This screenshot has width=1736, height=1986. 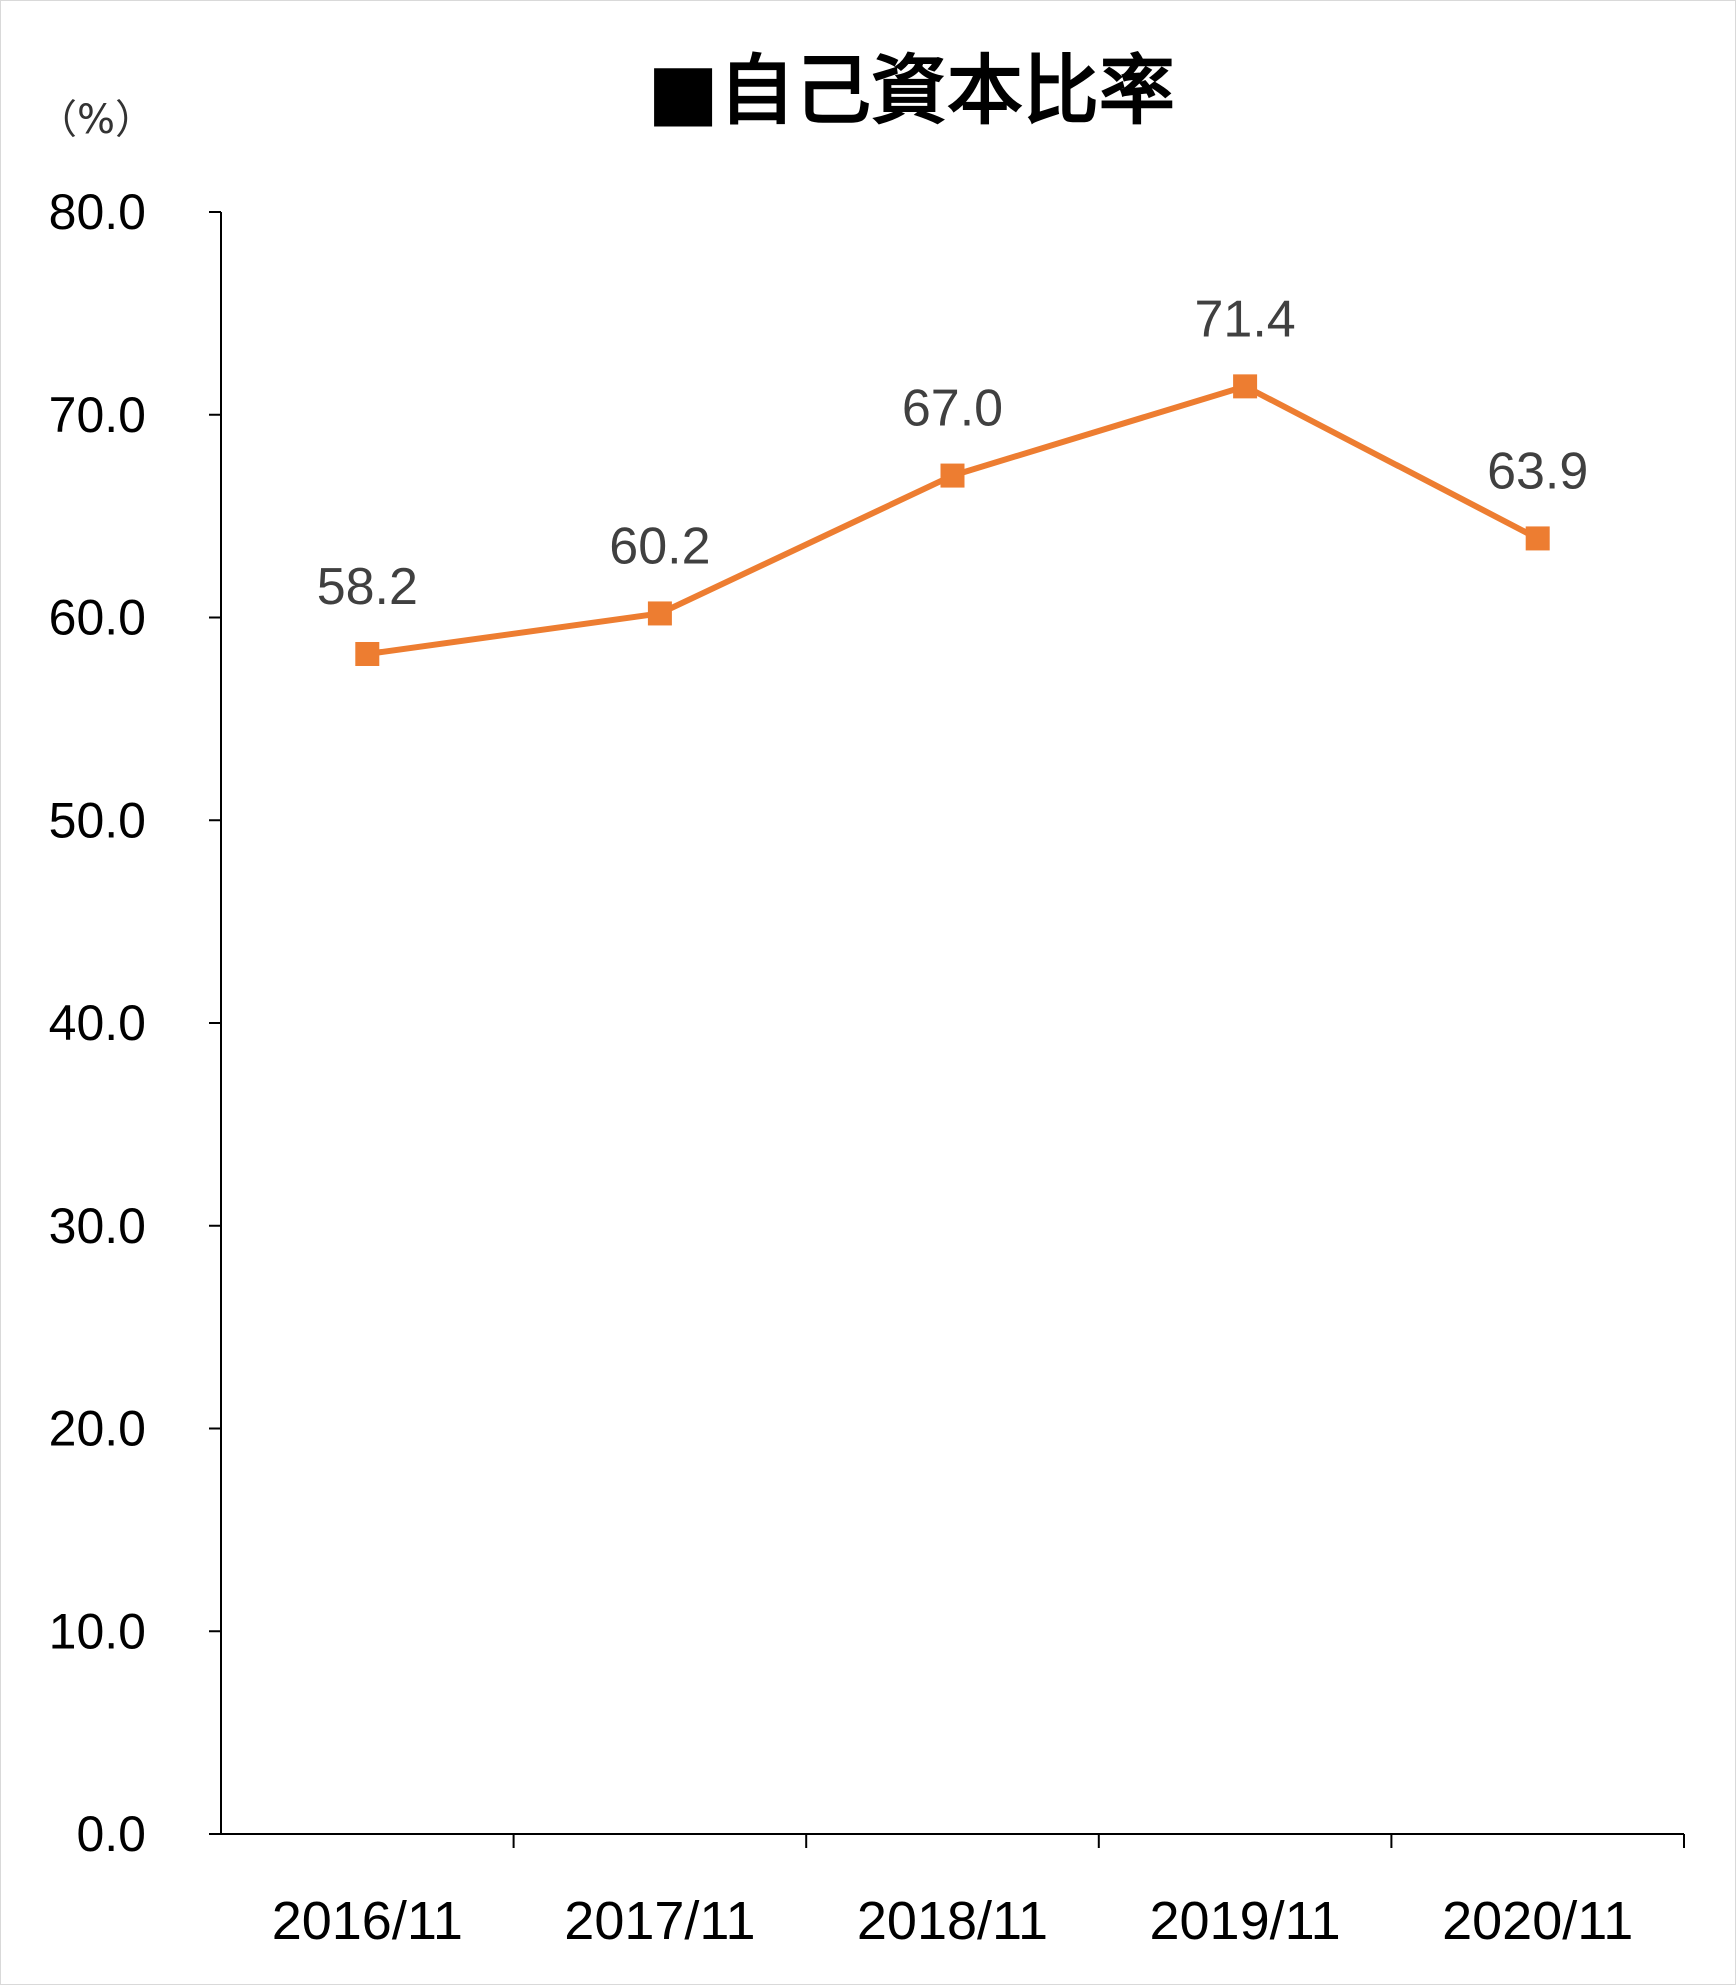 What do you see at coordinates (1537, 471) in the screenshot?
I see `data-label: 63.9` at bounding box center [1537, 471].